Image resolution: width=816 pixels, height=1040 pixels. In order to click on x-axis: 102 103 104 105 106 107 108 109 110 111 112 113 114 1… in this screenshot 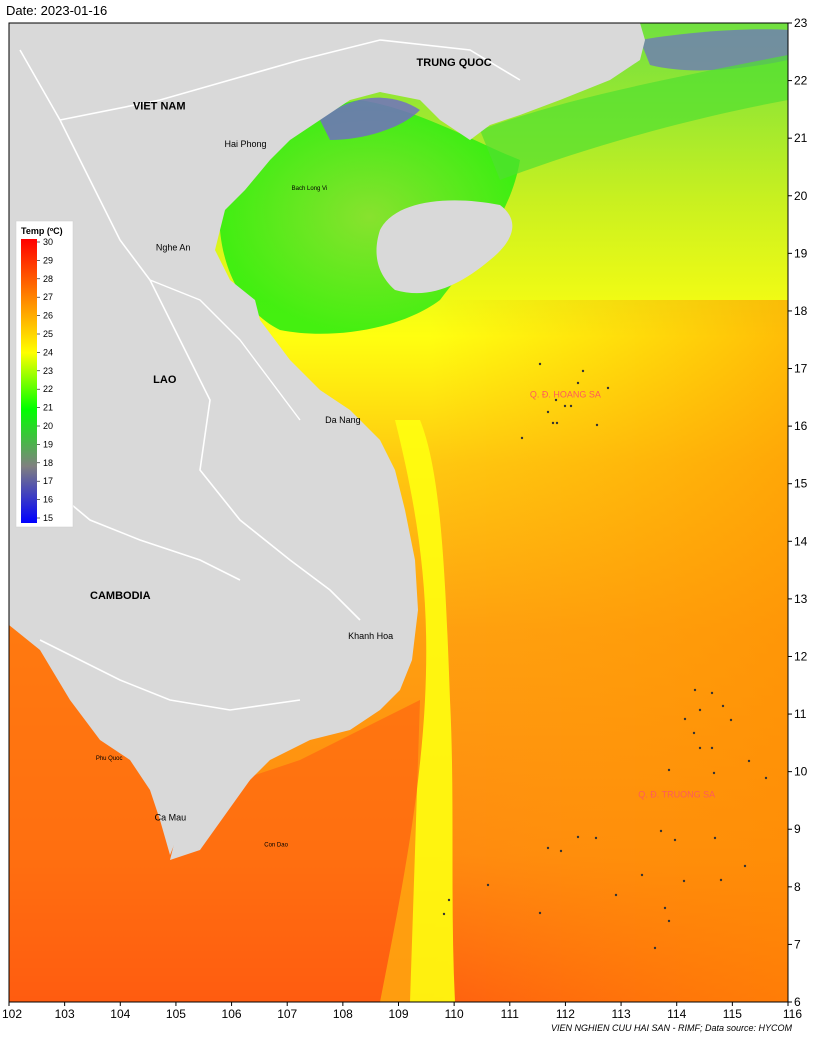, I will do `click(402, 1011)`.